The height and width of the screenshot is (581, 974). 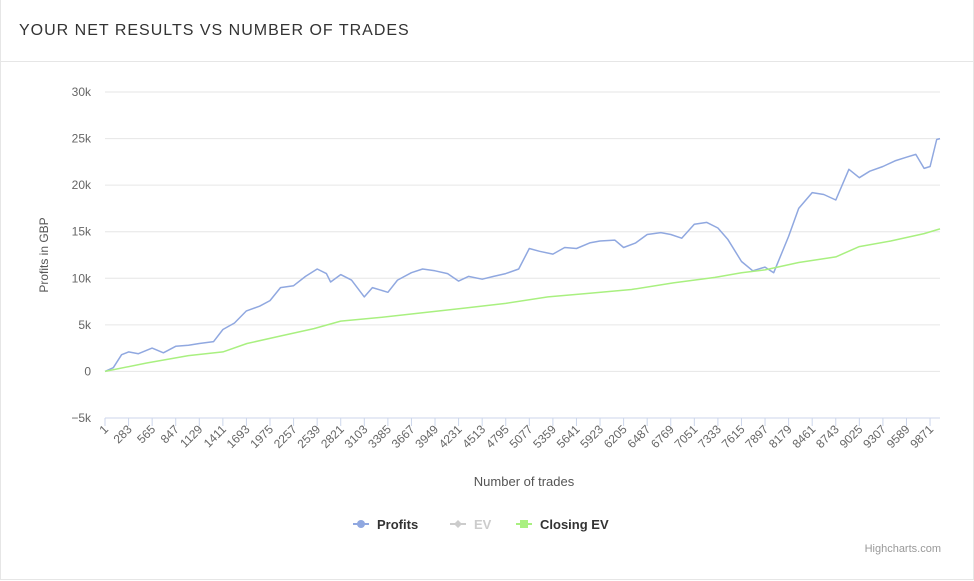 What do you see at coordinates (81, 418) in the screenshot?
I see `y-tick-label: −5k` at bounding box center [81, 418].